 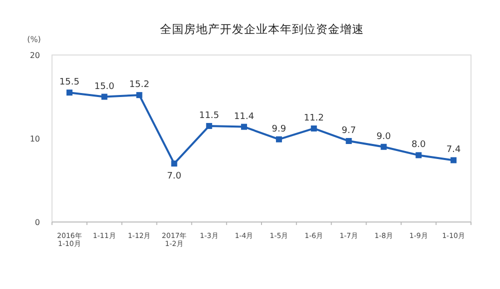 I want to click on data-label: 15.5, so click(x=69, y=83).